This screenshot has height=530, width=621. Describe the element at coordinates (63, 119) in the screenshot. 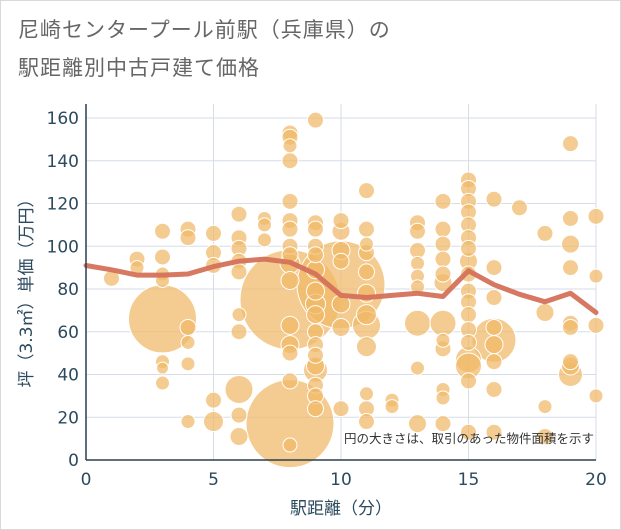

I see `y-tick-label: 160` at that location.